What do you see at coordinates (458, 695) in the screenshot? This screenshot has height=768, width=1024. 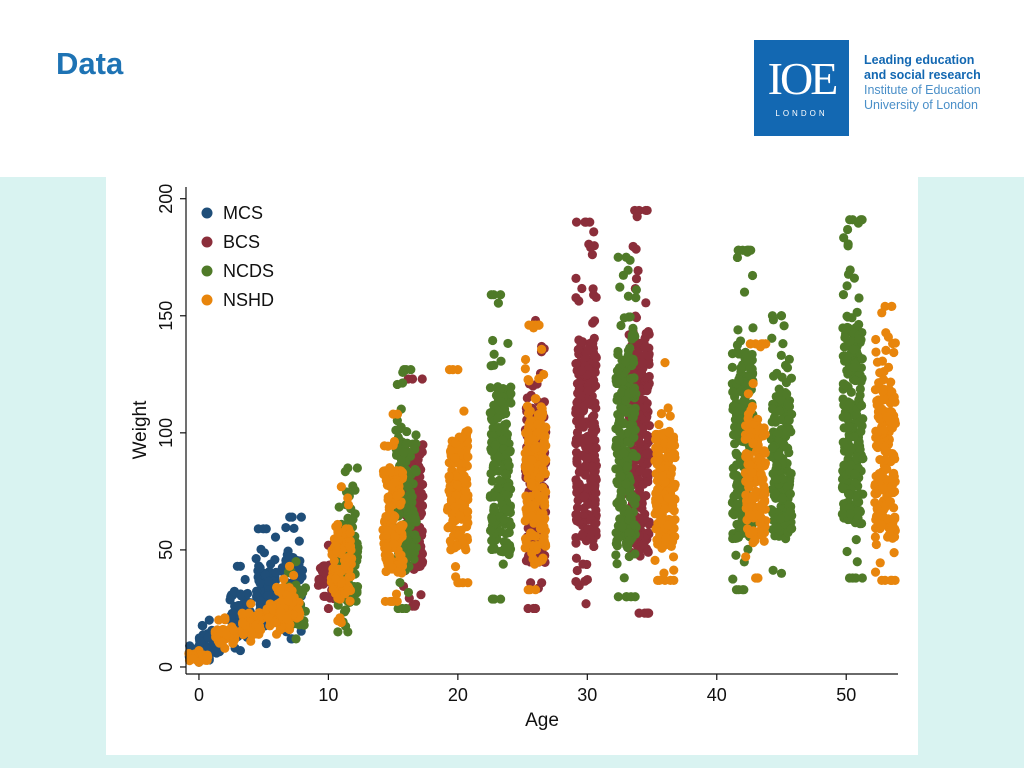 I see `x-tick-label: 20` at bounding box center [458, 695].